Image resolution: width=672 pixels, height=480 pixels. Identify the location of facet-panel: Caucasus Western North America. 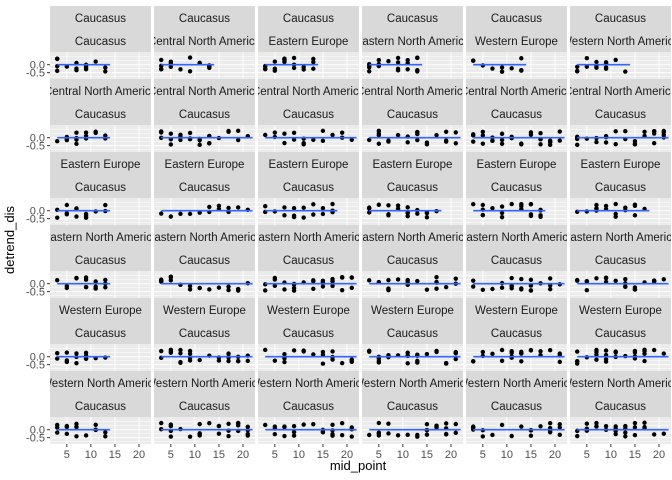
(620, 42).